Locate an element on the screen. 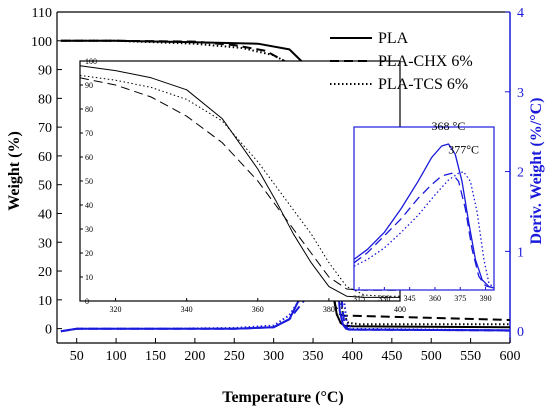 The image size is (550, 409). inset-right-frame is located at coordinates (424, 208).